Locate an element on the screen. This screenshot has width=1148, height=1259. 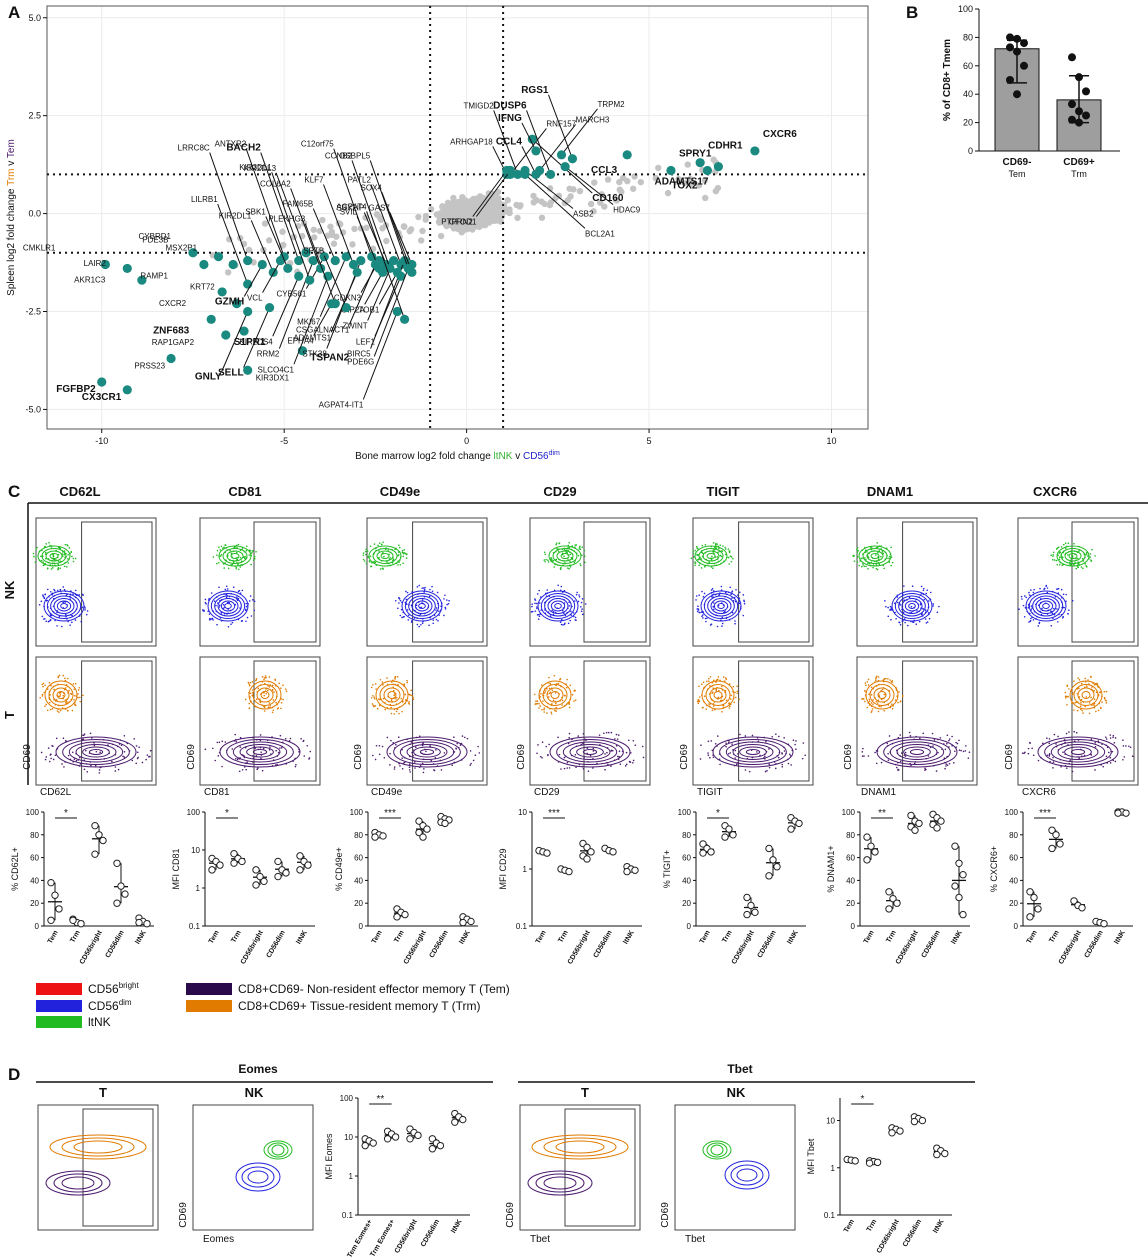
category-label: CD56bright is located at coordinates (888, 1236).